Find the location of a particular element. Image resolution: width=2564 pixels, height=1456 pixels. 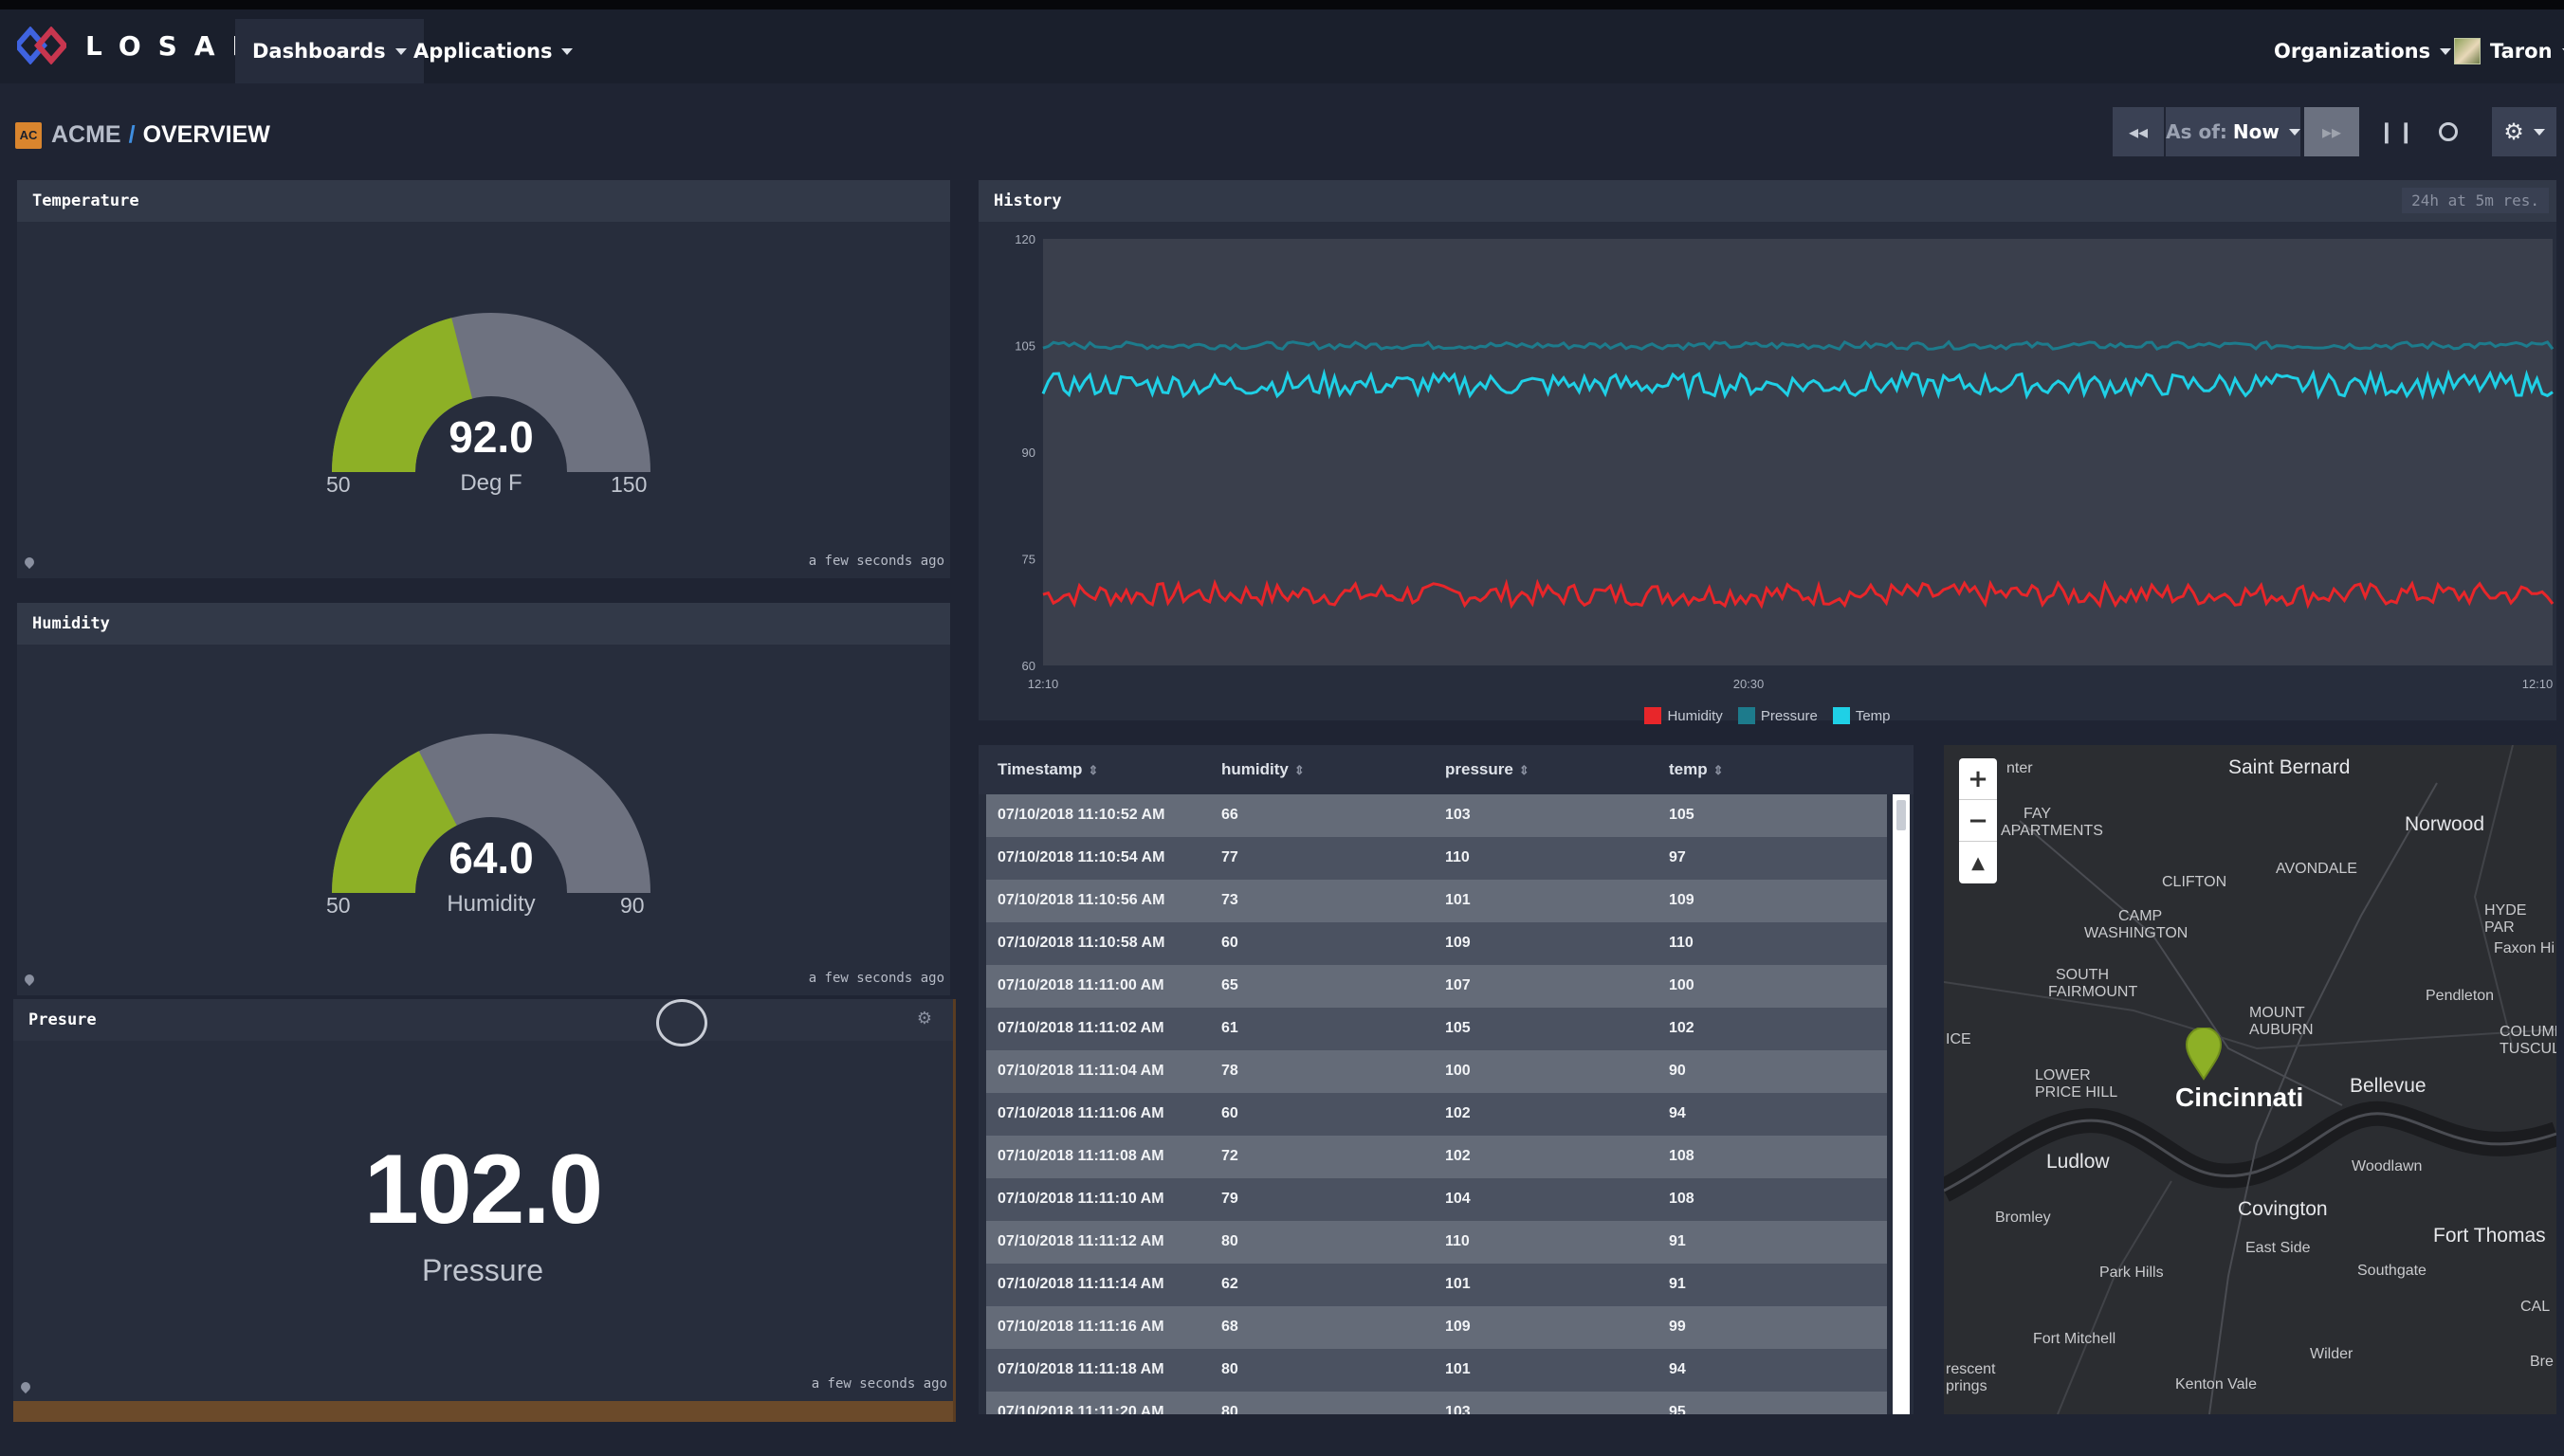

as-of-dropdown: As of: Now is located at coordinates (2233, 131).